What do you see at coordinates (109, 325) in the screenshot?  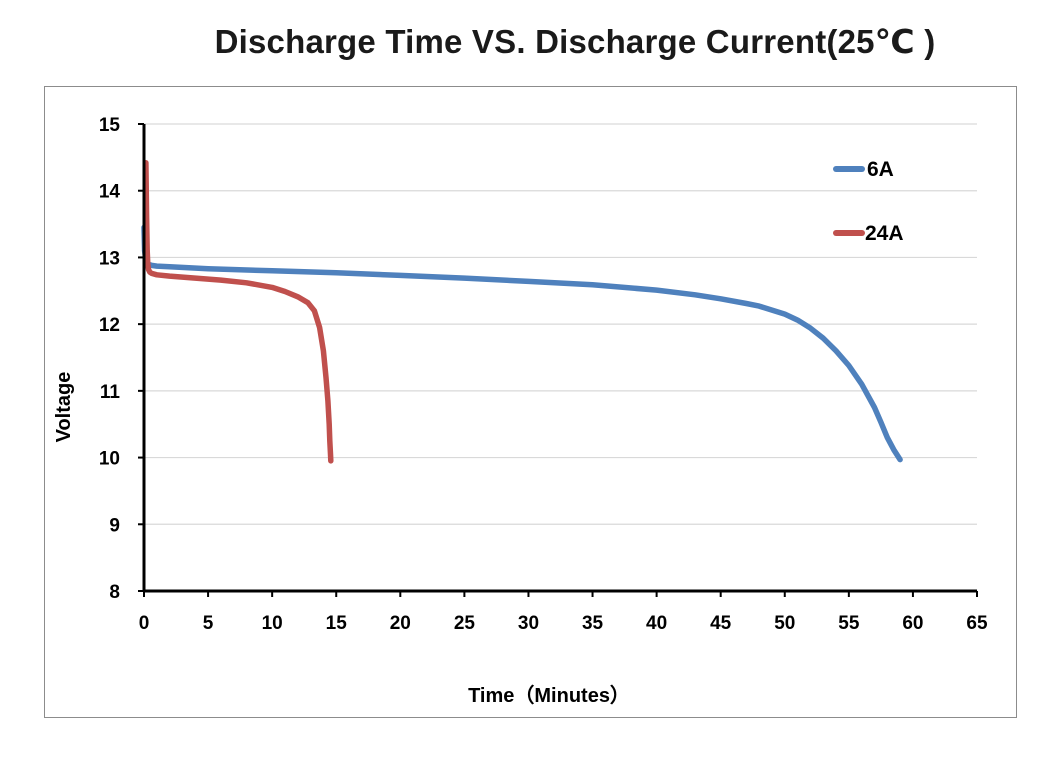 I see `y-tick-label: 12` at bounding box center [109, 325].